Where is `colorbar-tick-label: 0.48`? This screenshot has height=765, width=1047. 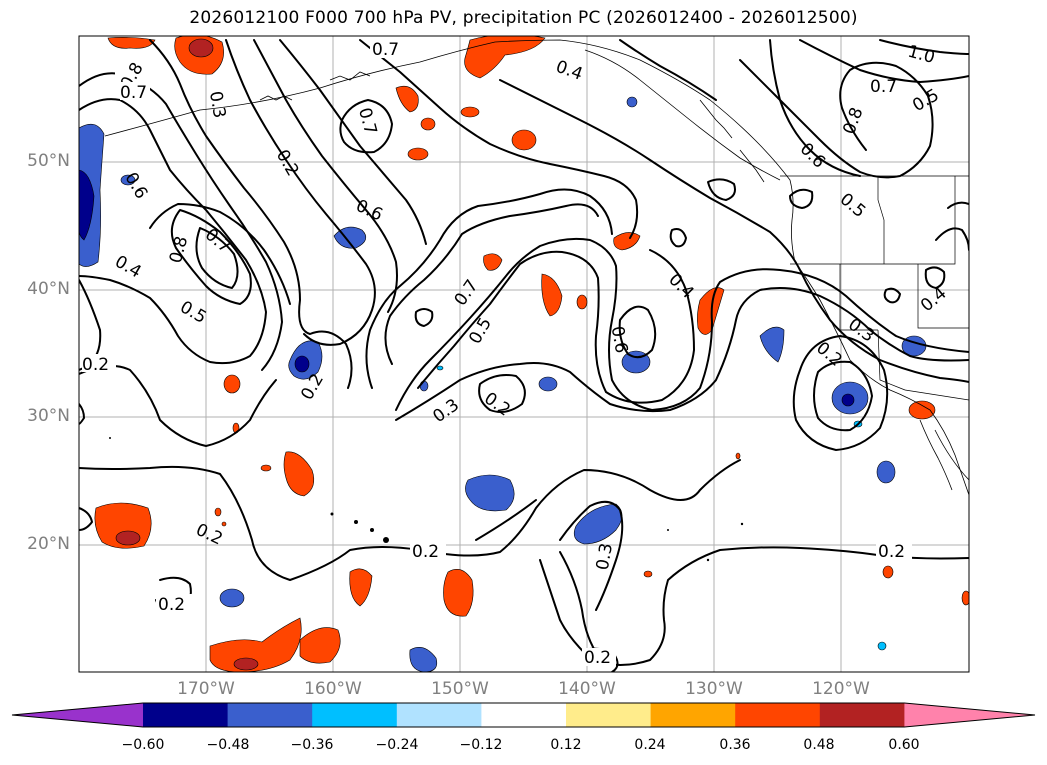
colorbar-tick-label: 0.48 is located at coordinates (819, 745).